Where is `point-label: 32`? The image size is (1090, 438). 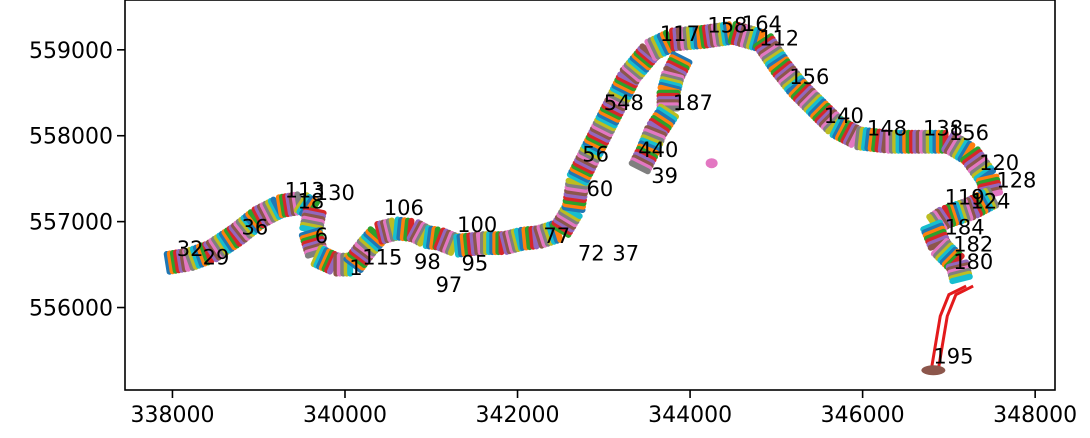 point-label: 32 is located at coordinates (190, 249).